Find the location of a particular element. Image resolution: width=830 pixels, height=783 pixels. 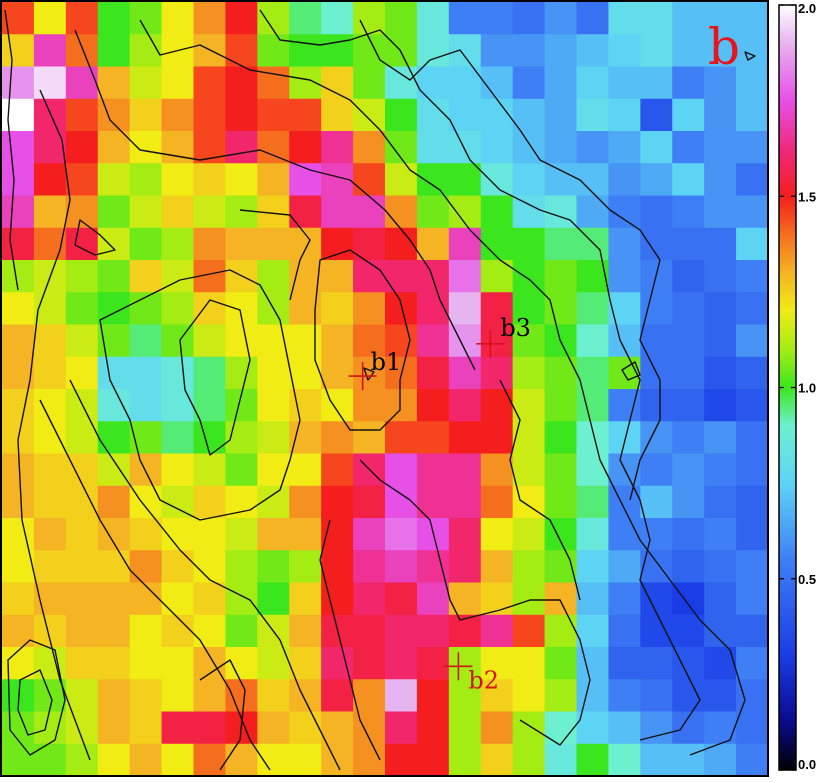

marker-b1: b1 is located at coordinates (374, 369).